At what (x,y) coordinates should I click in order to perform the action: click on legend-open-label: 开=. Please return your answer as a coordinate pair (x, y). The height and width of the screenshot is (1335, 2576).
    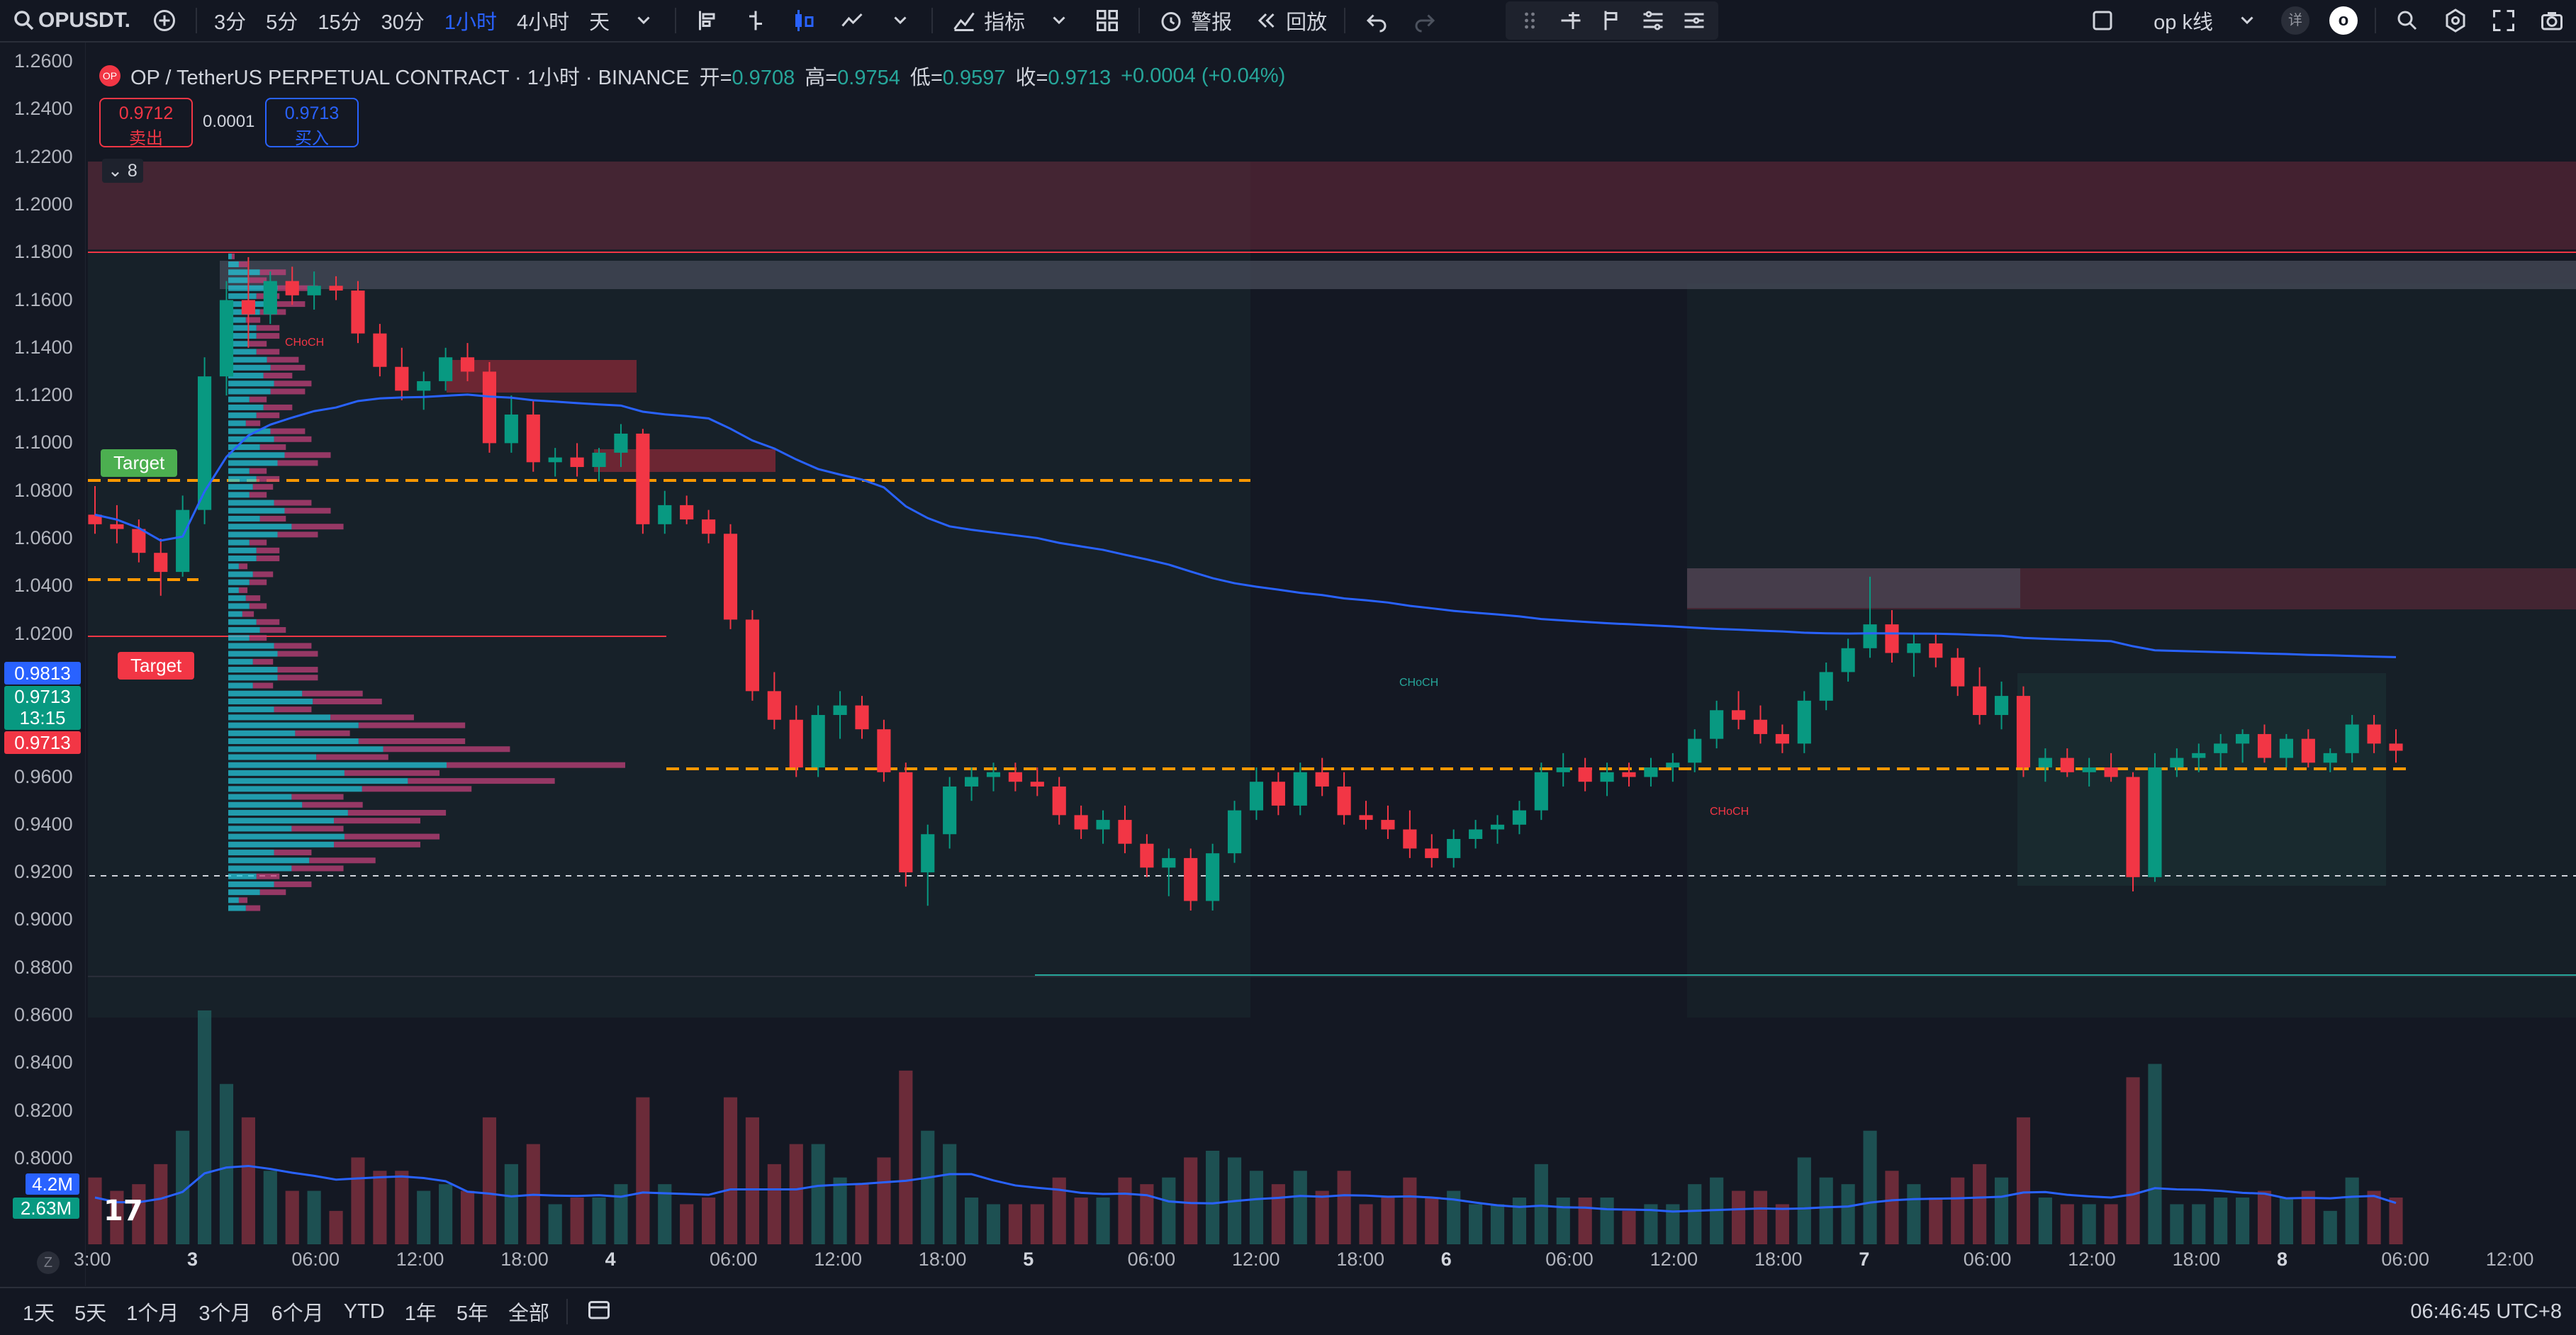
    Looking at the image, I should click on (715, 78).